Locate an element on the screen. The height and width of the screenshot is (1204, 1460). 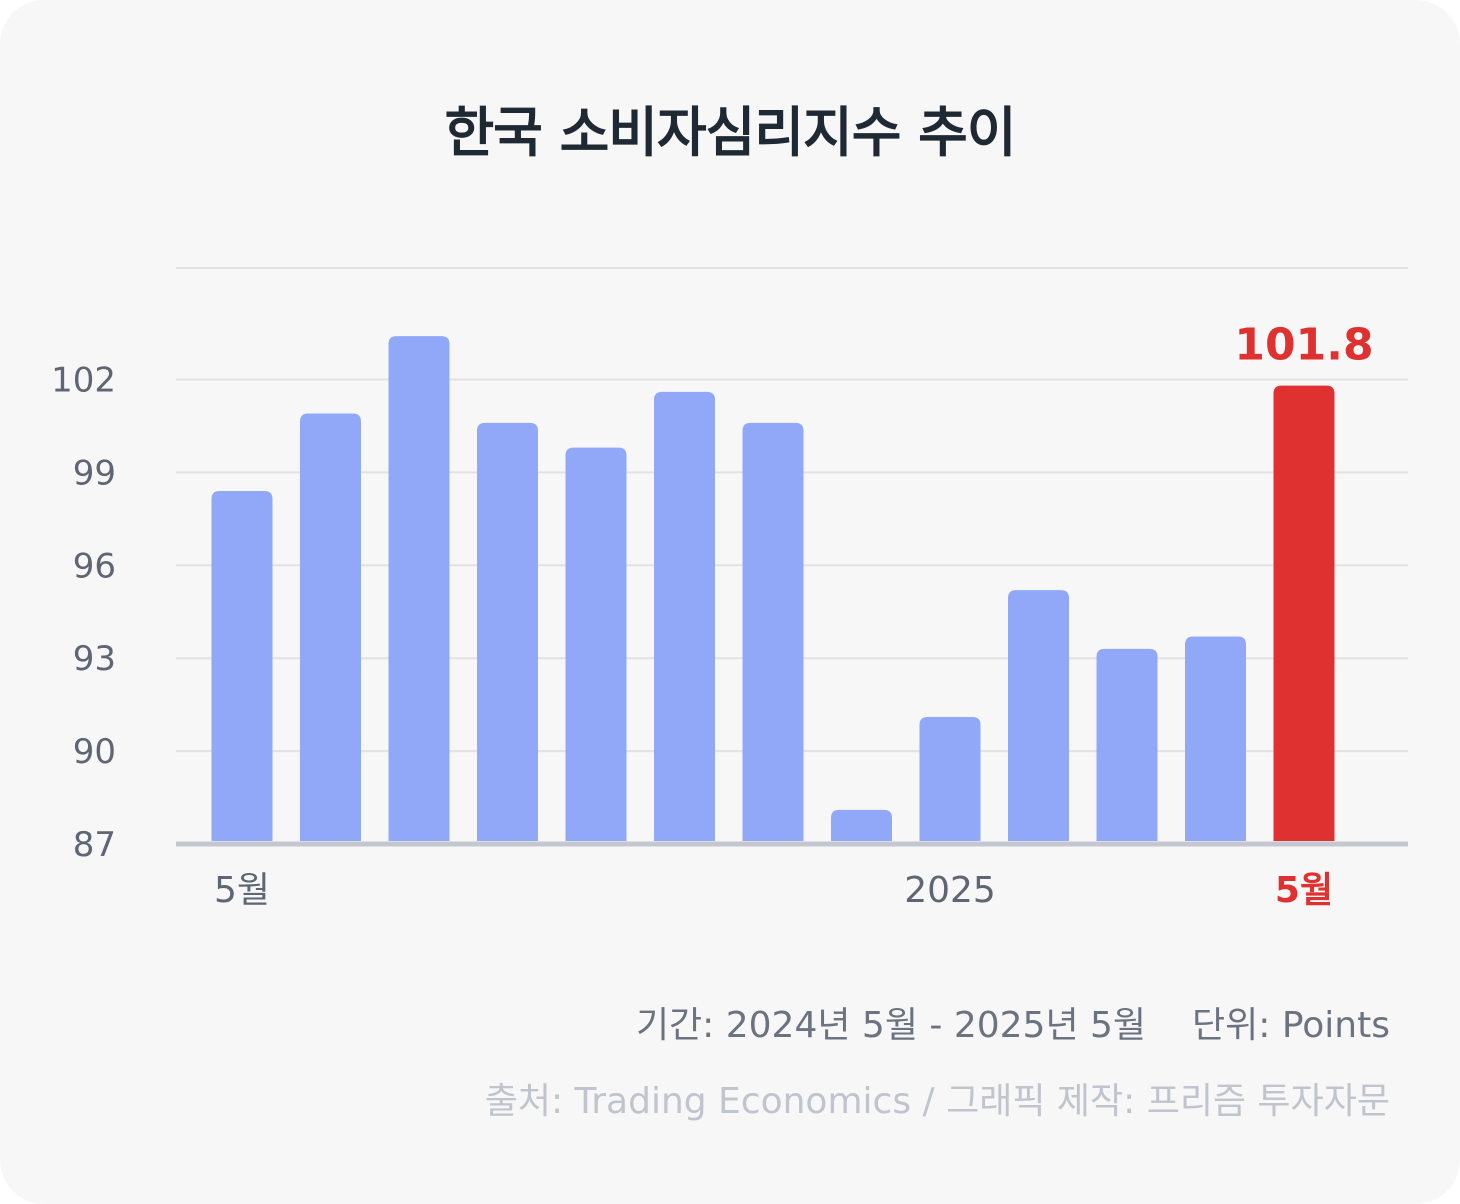
y-tick-label: 102 is located at coordinates (83, 380).